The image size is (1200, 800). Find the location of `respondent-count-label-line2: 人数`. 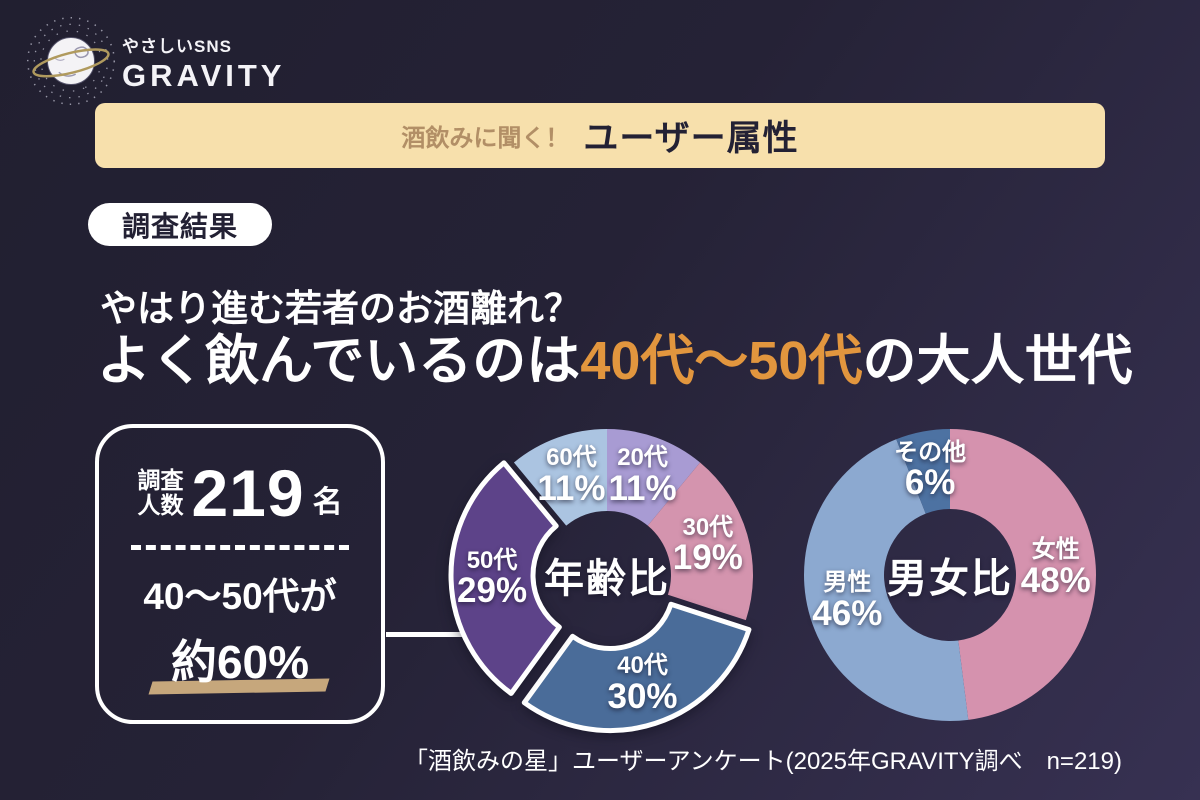

respondent-count-label-line2: 人数 is located at coordinates (160, 505).